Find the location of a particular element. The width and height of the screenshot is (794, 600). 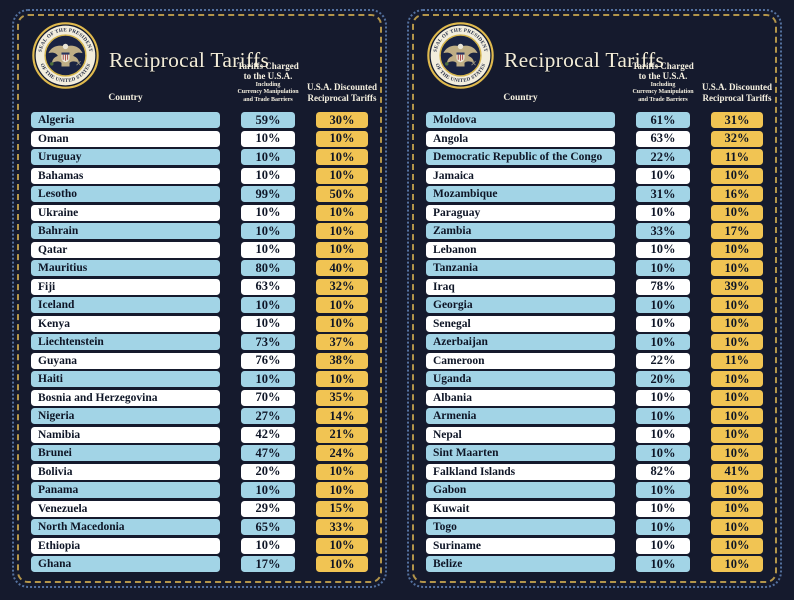

charged-header-line: to the U.S.A. is located at coordinates (268, 76).